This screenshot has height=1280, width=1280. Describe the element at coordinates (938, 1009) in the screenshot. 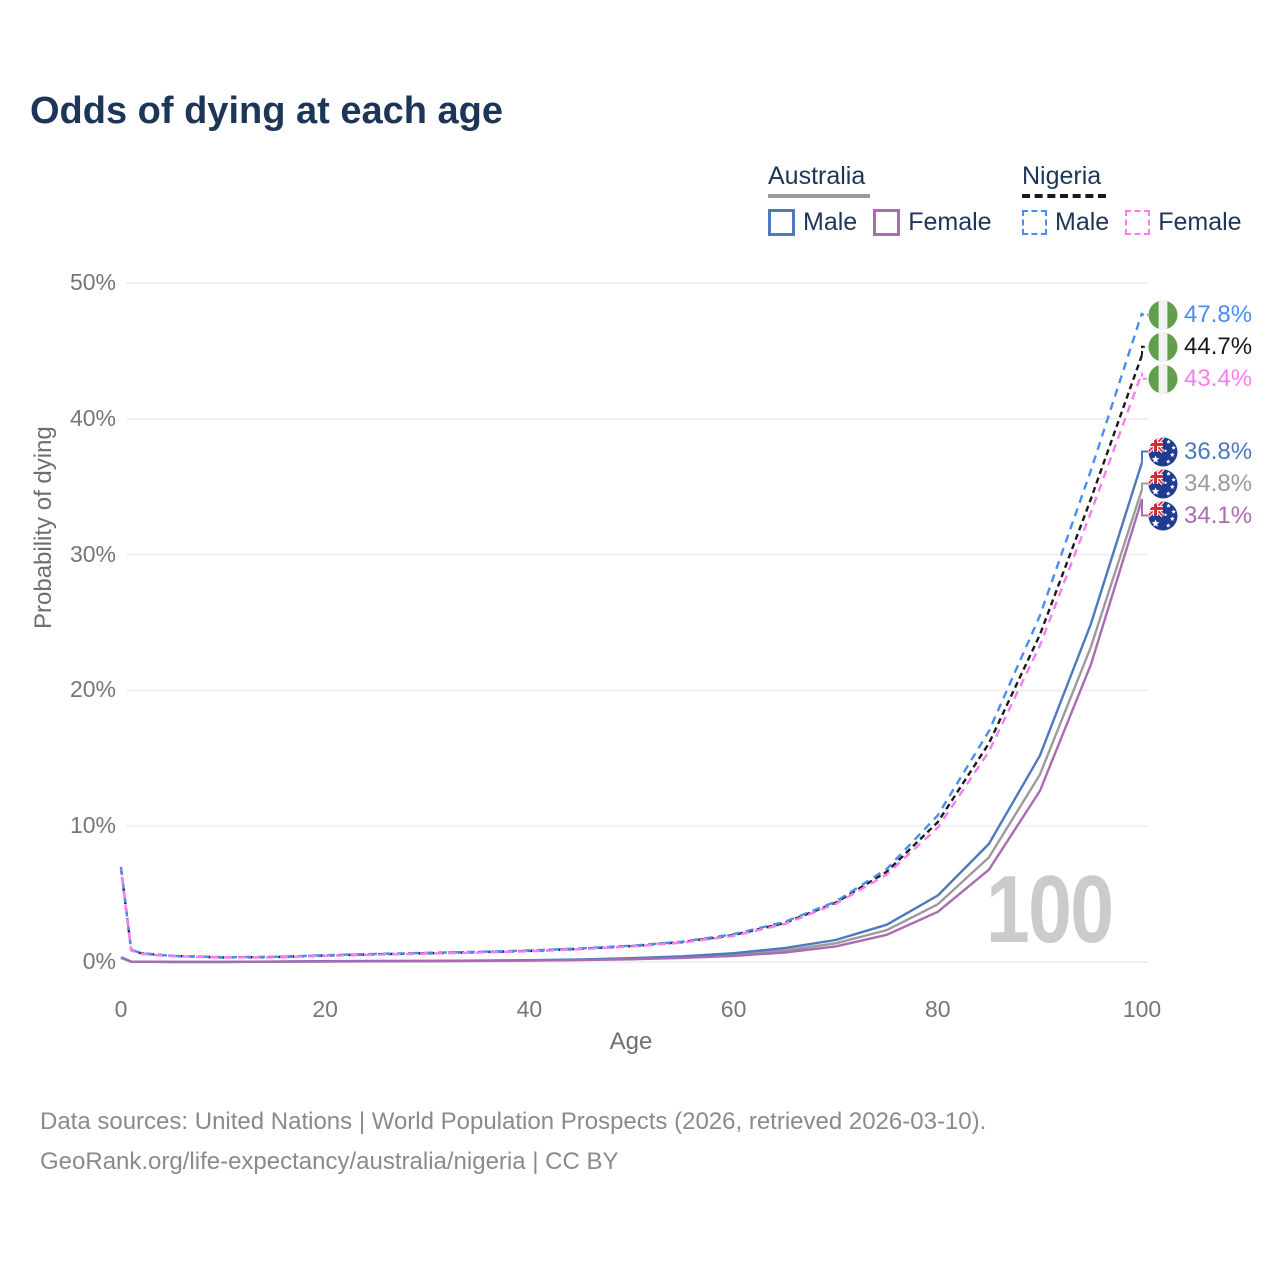

I see `x-tick-label: 80` at that location.